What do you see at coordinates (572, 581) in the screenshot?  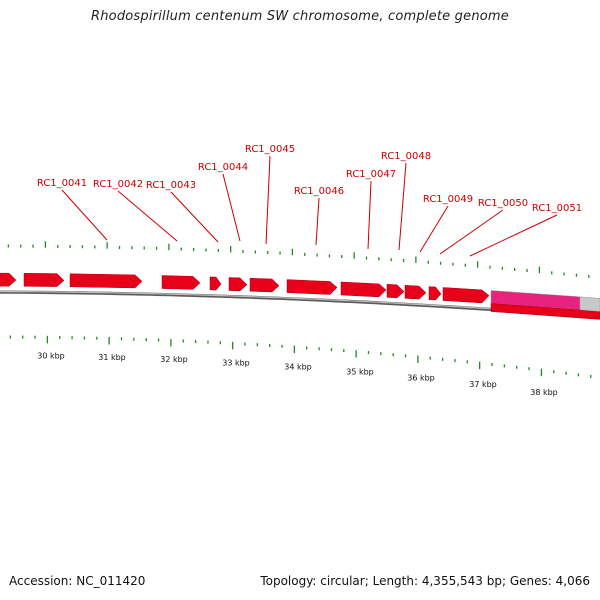 I see `genes-value: 4,066` at bounding box center [572, 581].